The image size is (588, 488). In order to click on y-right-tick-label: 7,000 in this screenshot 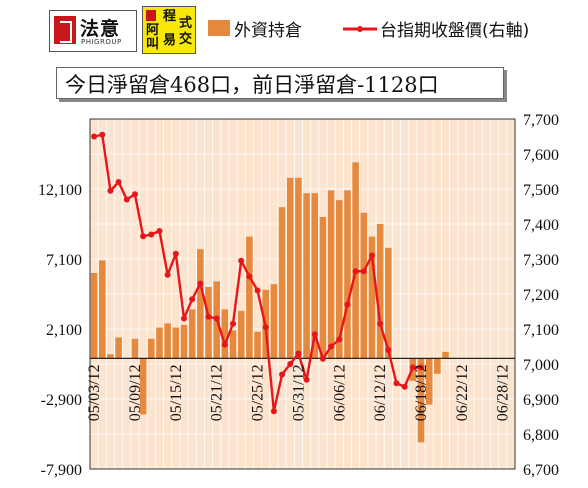, I will do `click(541, 365)`.